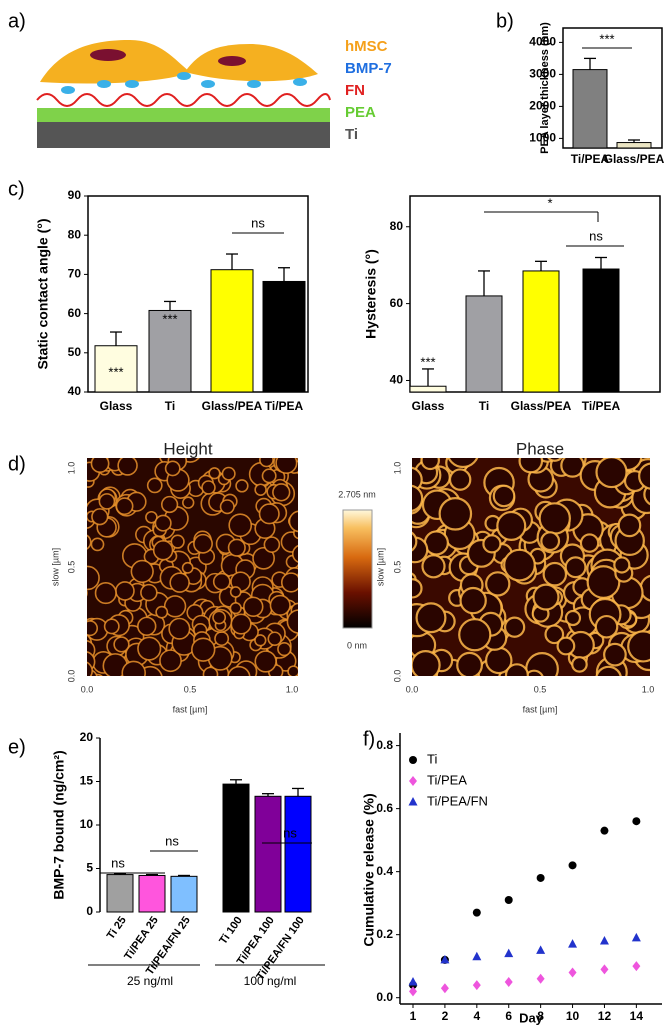  Describe the element at coordinates (75, 352) in the screenshot. I see `y-tick-label: 50` at that location.